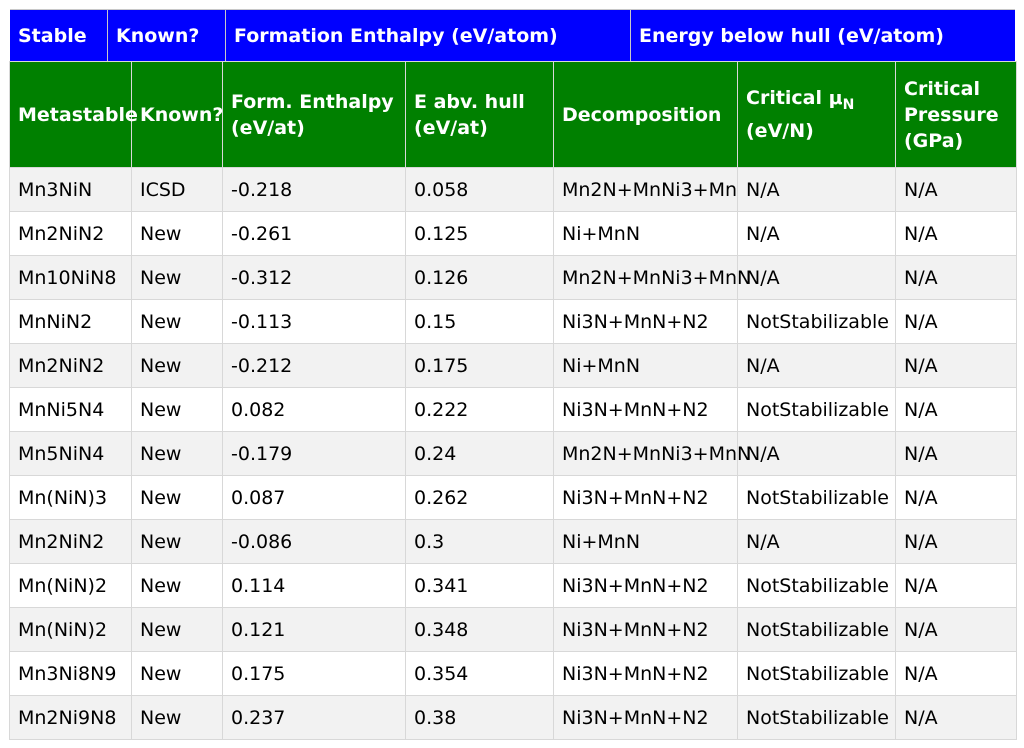 This screenshot has height=748, width=1024. What do you see at coordinates (942, 88) in the screenshot?
I see `header-label: Critical` at bounding box center [942, 88].